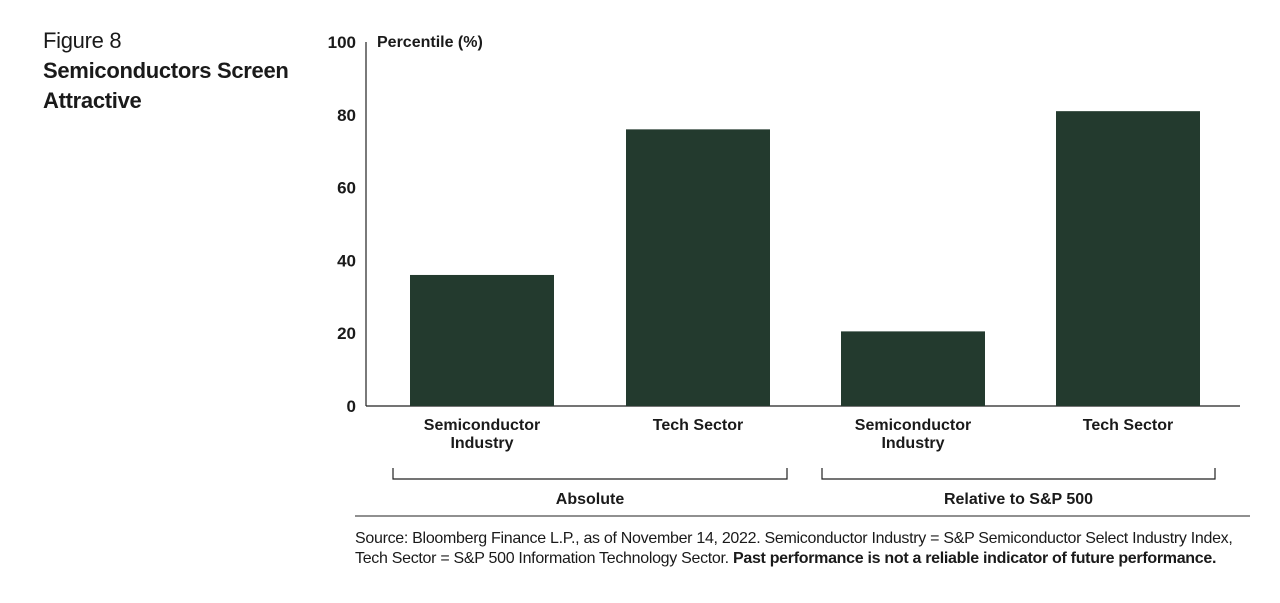 Image resolution: width=1280 pixels, height=603 pixels. I want to click on group-label: Relative to S&P 500, so click(1018, 499).